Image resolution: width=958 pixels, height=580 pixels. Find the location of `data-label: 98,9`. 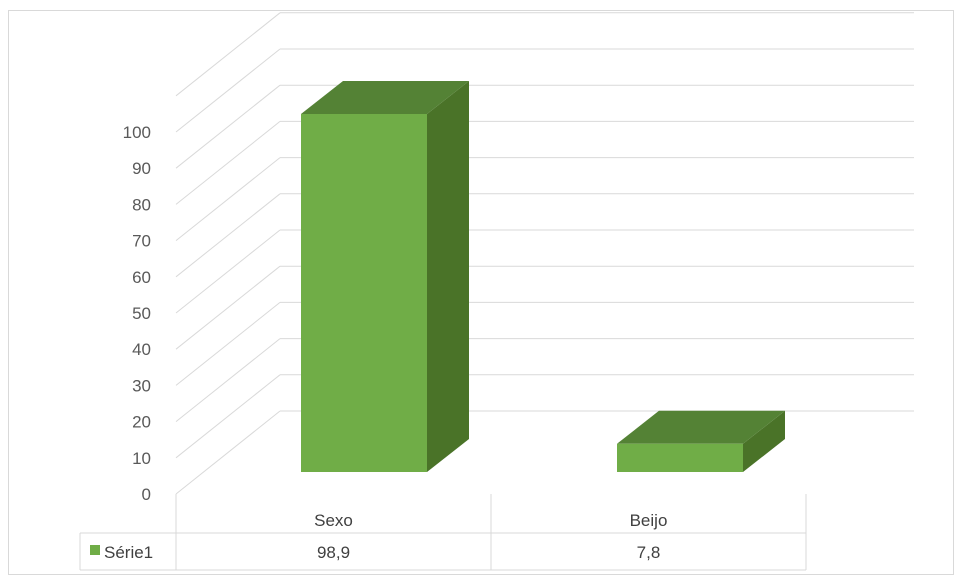

data-label: 98,9 is located at coordinates (333, 552).